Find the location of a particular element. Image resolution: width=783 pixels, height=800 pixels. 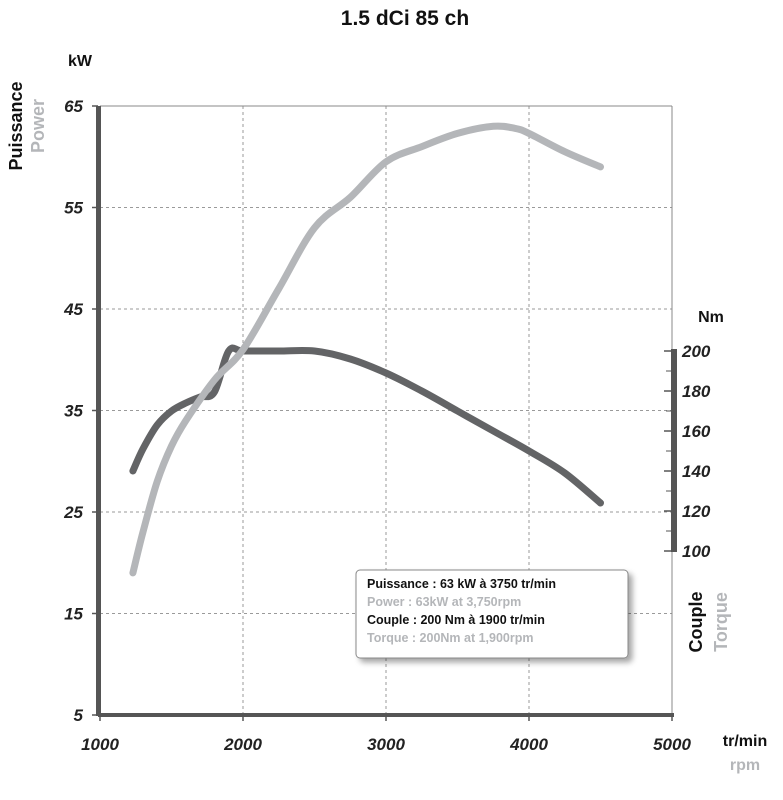

x-tick-label: 3000 is located at coordinates (386, 744).